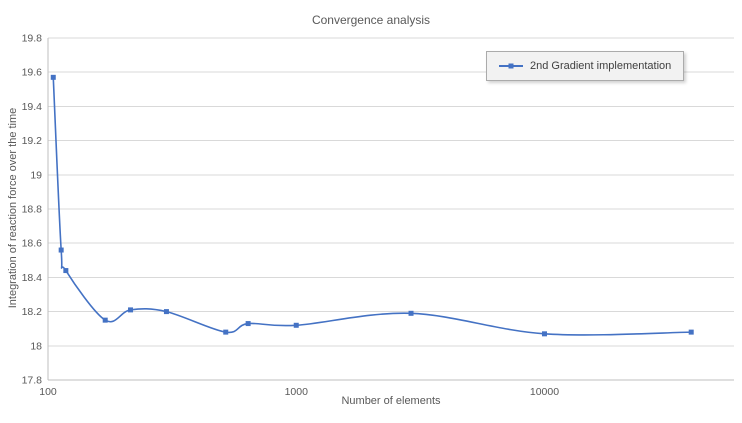 This screenshot has width=742, height=423. What do you see at coordinates (32, 39) in the screenshot?
I see `svg-text: 19.8` at bounding box center [32, 39].